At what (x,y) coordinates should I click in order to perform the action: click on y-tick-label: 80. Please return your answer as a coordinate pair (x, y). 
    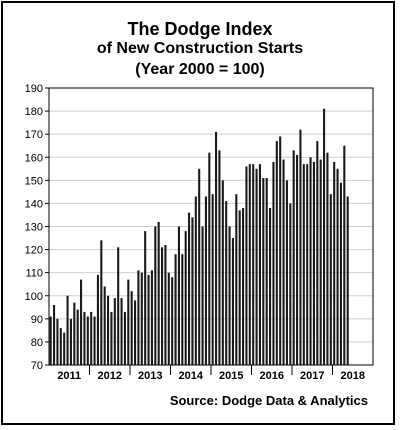
    Looking at the image, I should click on (37, 343).